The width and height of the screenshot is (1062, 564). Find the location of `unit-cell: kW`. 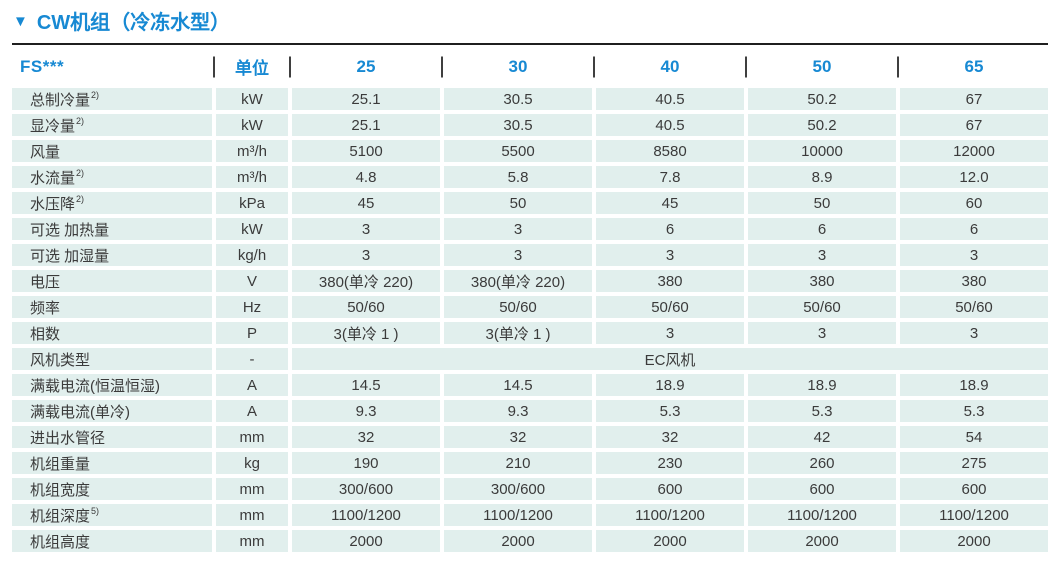

unit-cell: kW is located at coordinates (252, 125).